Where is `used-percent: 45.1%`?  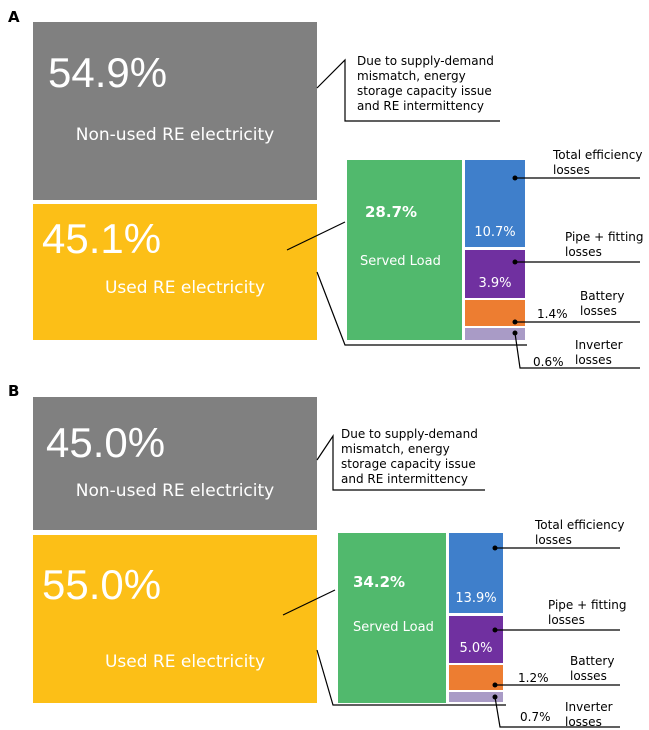
used-percent: 45.1% is located at coordinates (102, 238).